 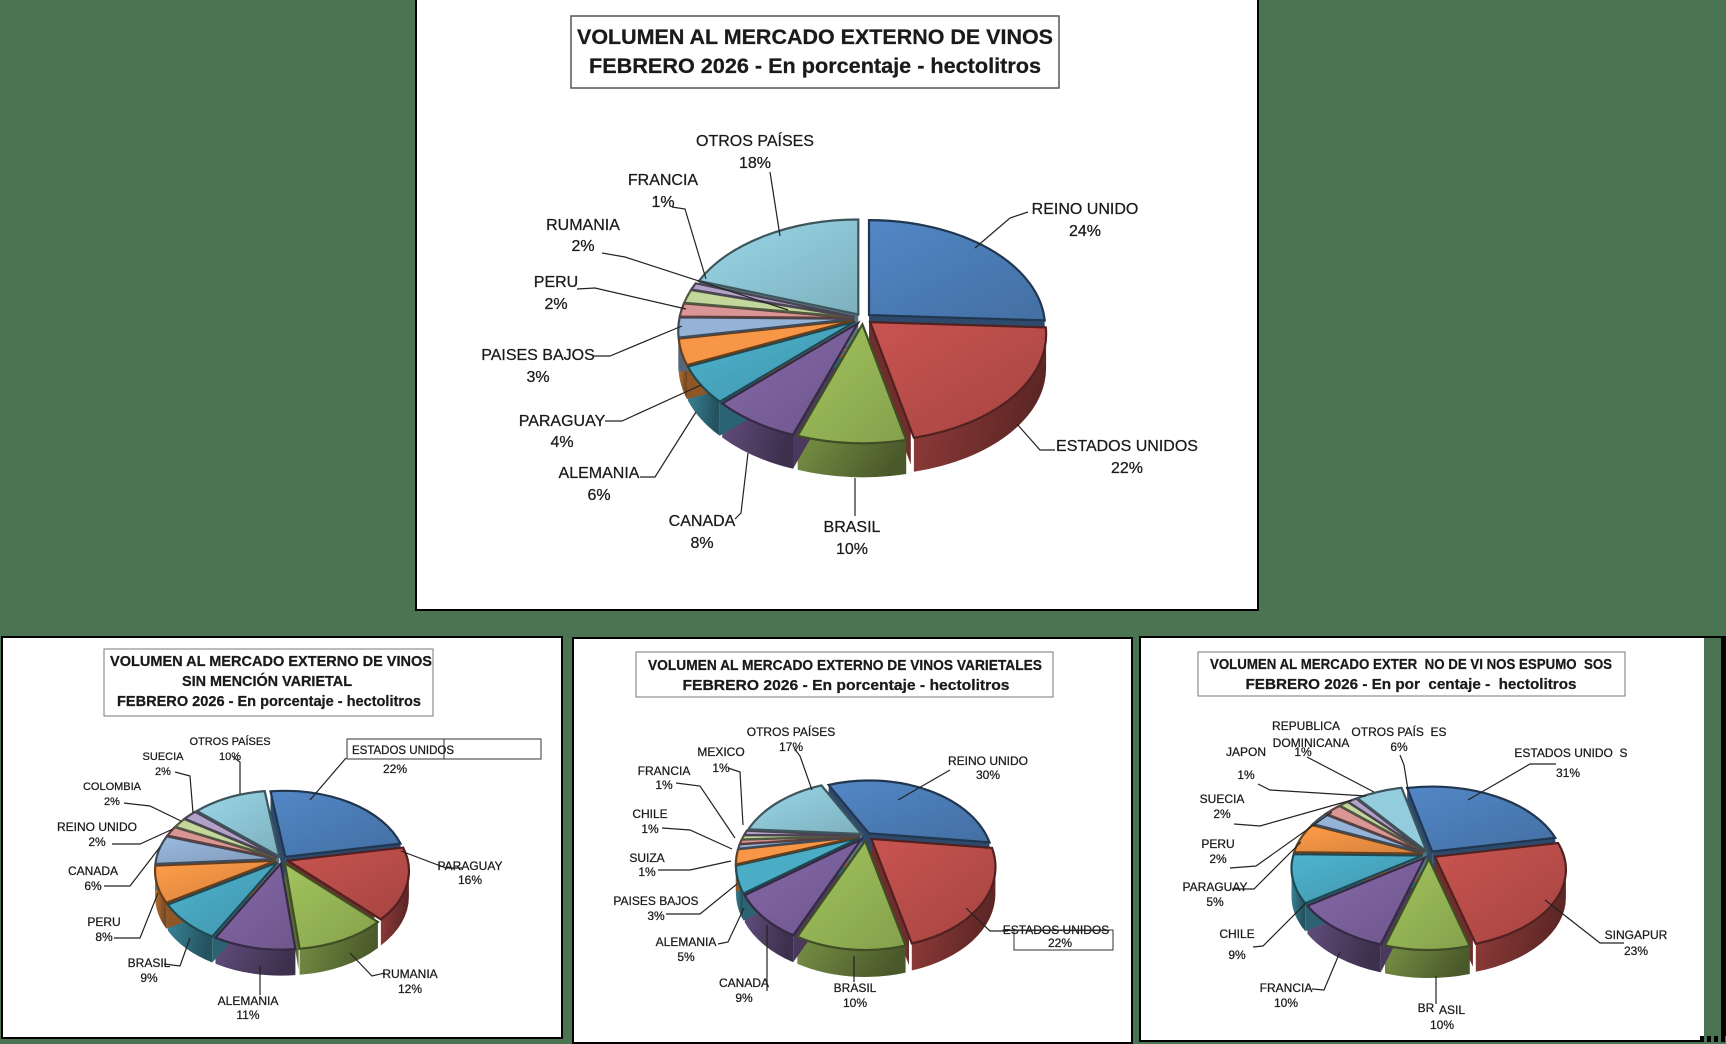 What do you see at coordinates (1085, 231) in the screenshot?
I see `svg-text: 24%` at bounding box center [1085, 231].